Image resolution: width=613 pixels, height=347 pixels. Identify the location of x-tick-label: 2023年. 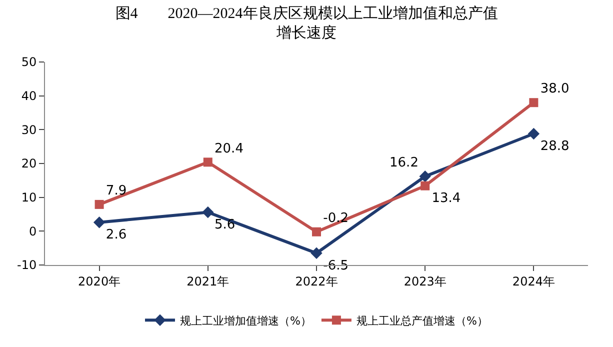
(425, 281).